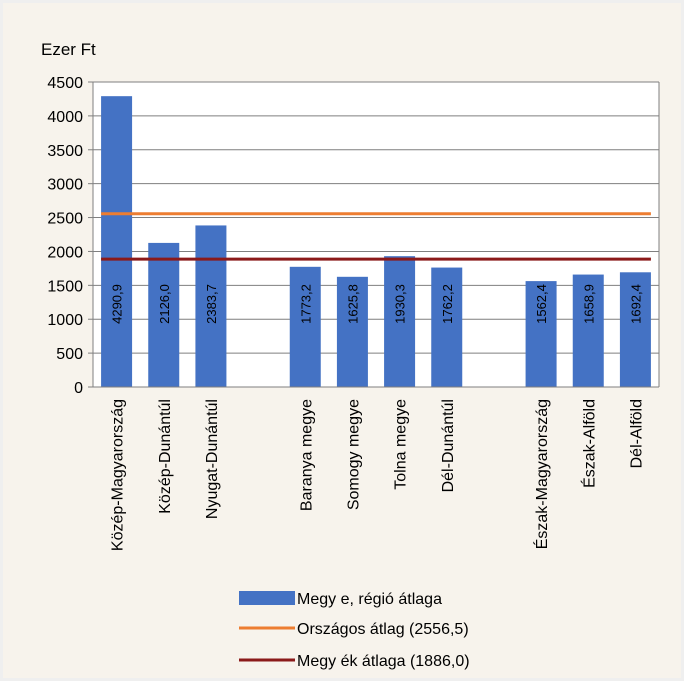 This screenshot has height=684, width=684. Describe the element at coordinates (65, 286) in the screenshot. I see `y-tick-label: 1500` at that location.